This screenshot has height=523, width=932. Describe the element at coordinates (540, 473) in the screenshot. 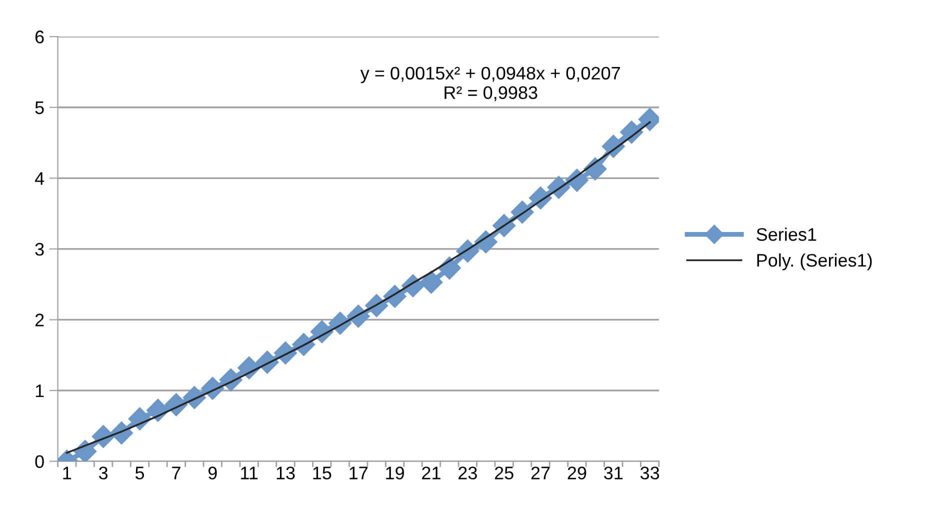

I see `x-tick-label: 27` at that location.